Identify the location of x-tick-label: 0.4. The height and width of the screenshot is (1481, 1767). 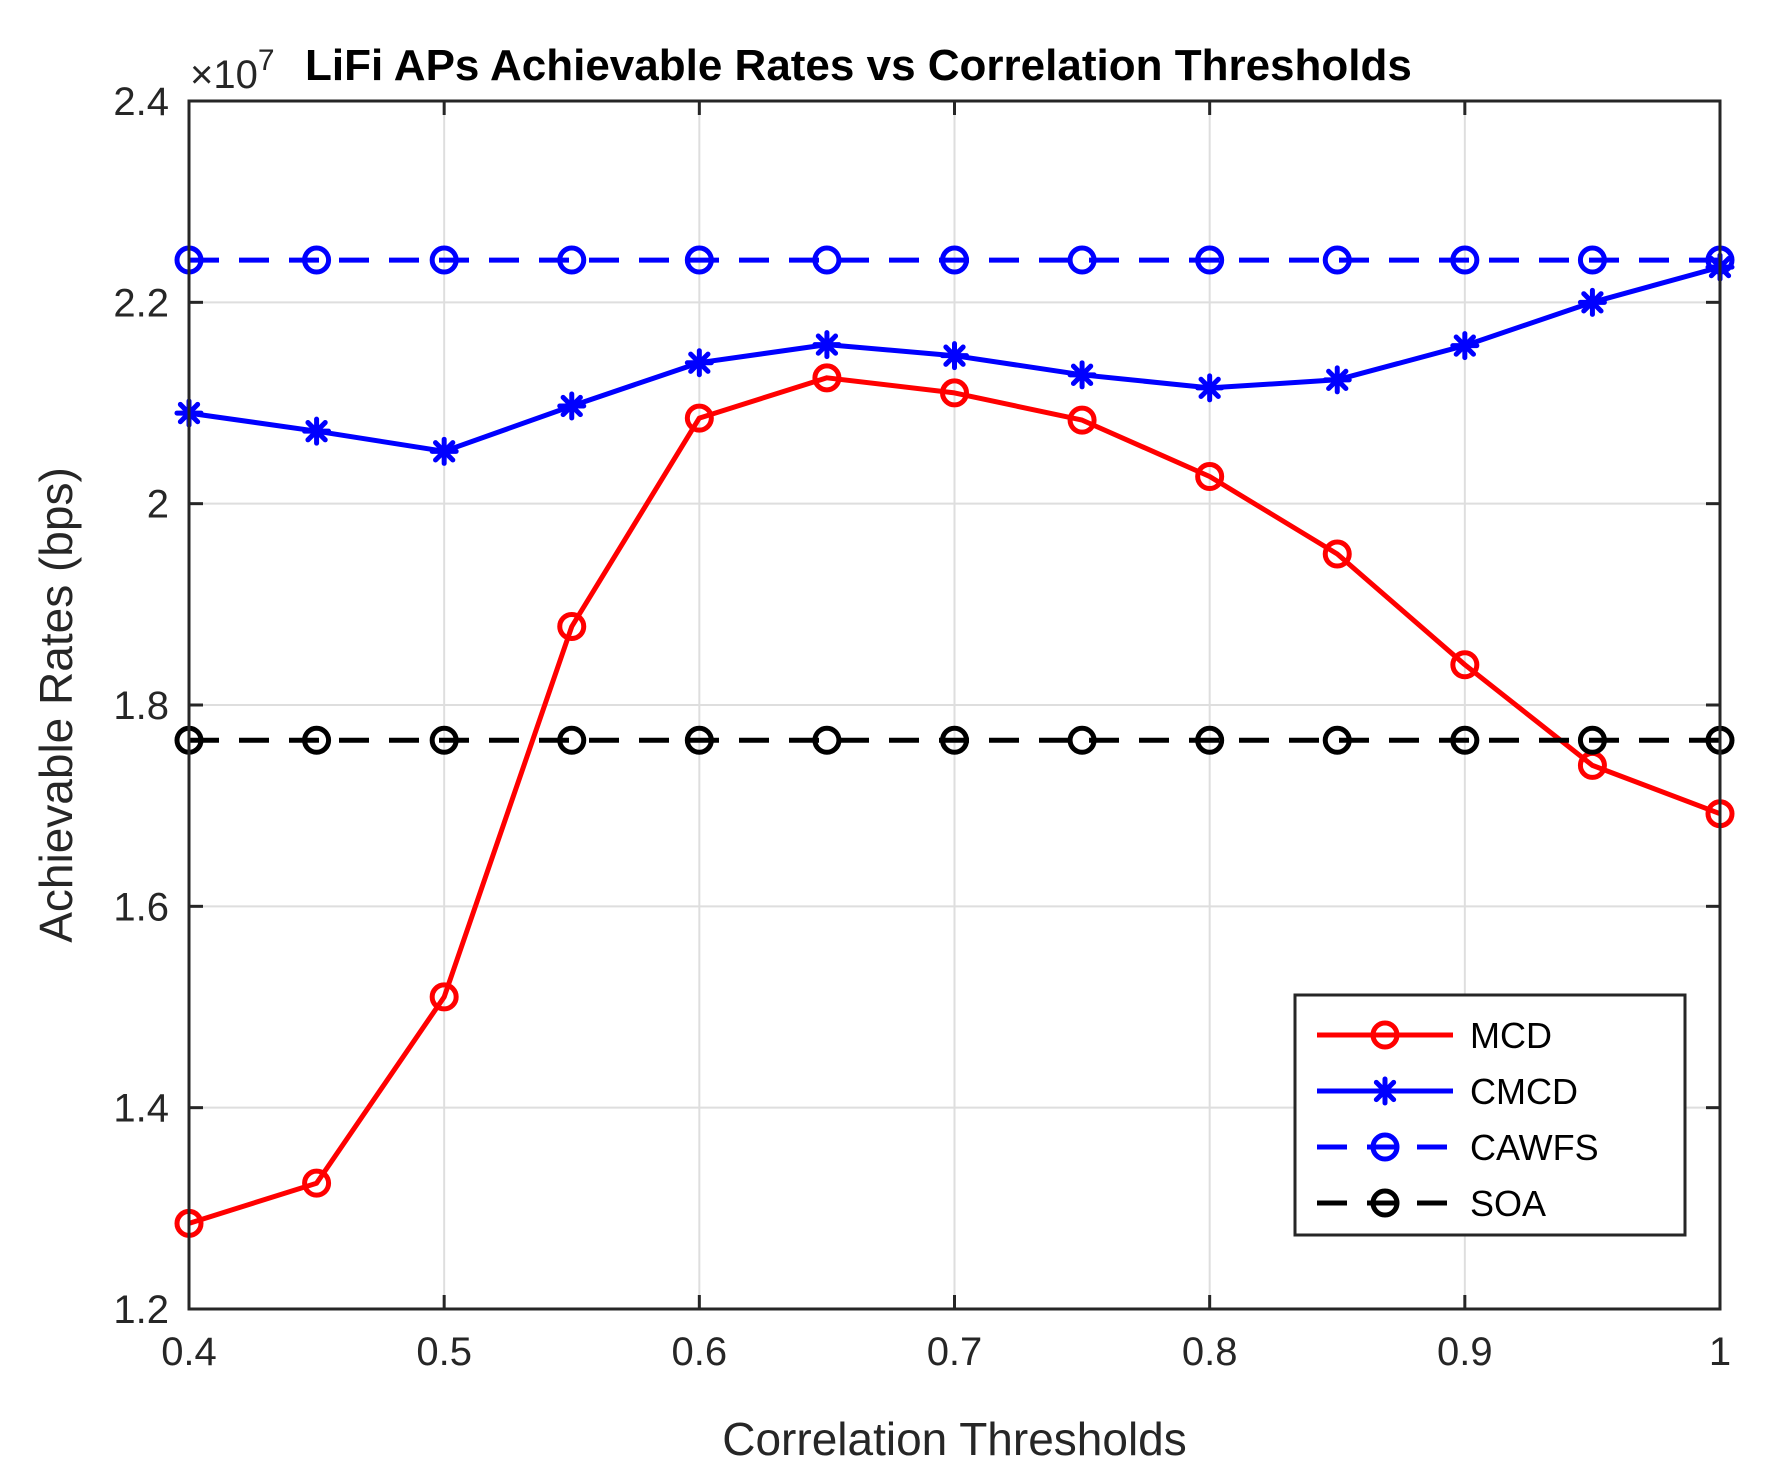
(189, 1352).